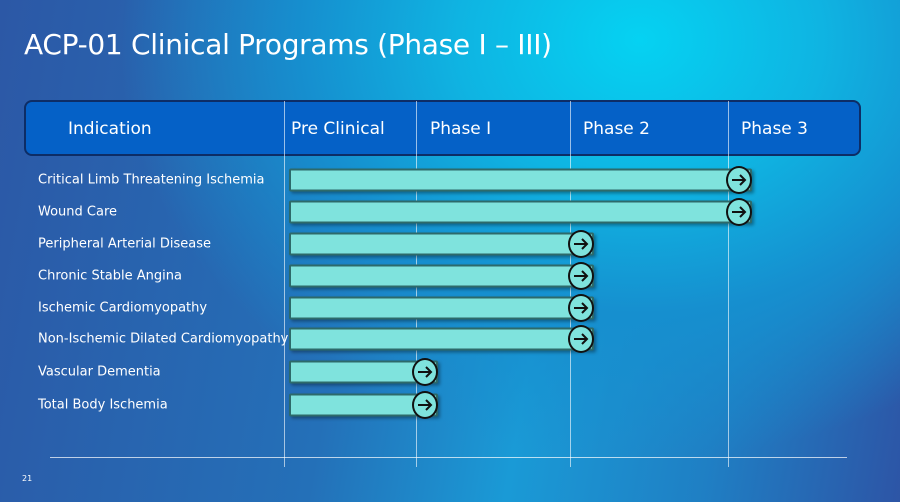 The width and height of the screenshot is (900, 502). What do you see at coordinates (125, 244) in the screenshot?
I see `indication-label: Peripheral Arterial Disease` at bounding box center [125, 244].